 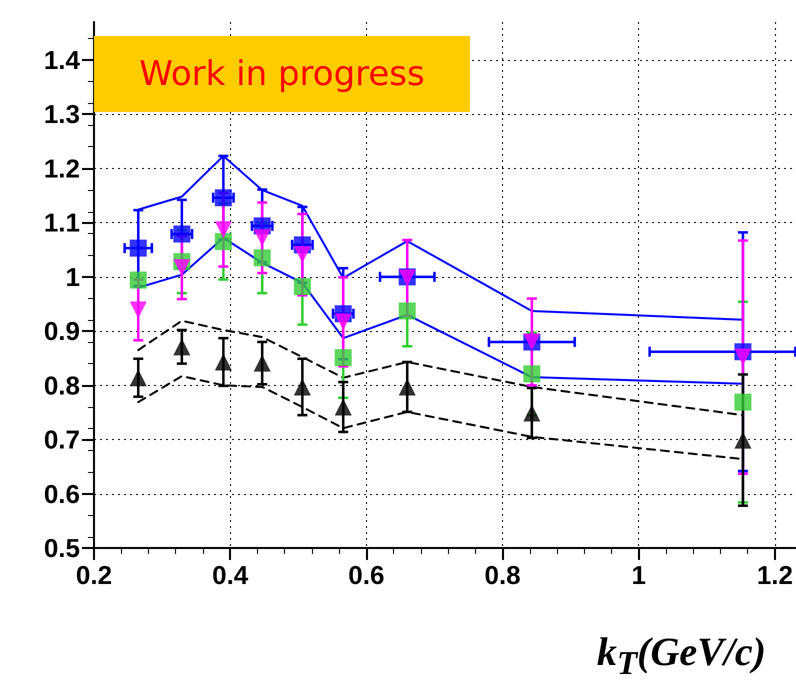 I want to click on y-tick-label: 0.7, so click(x=62, y=439).